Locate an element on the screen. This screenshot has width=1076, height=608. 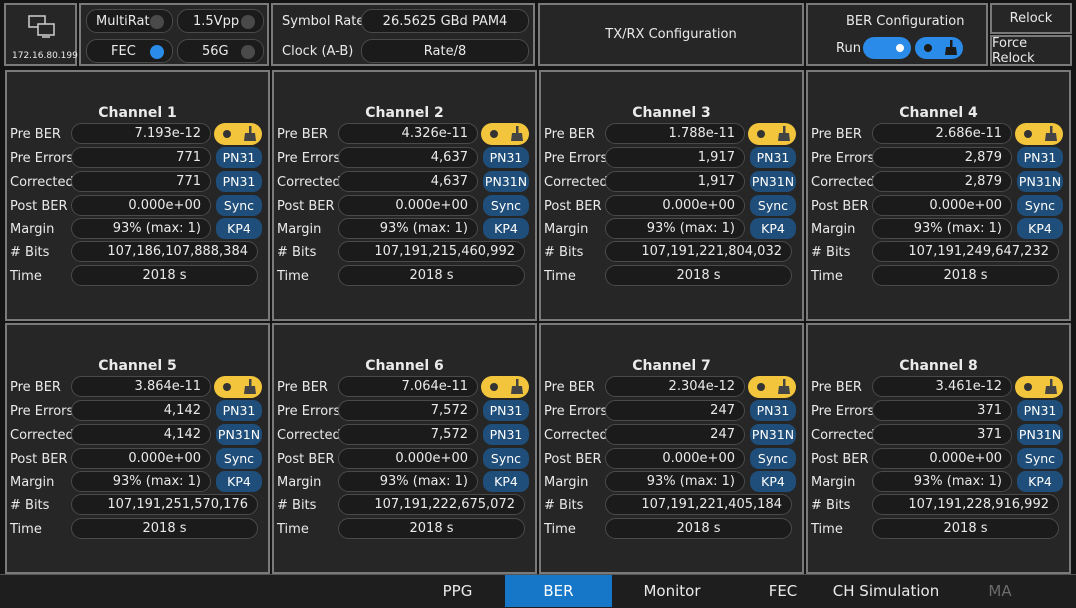
tab-ch-simulation: CH Simulation is located at coordinates (886, 591).